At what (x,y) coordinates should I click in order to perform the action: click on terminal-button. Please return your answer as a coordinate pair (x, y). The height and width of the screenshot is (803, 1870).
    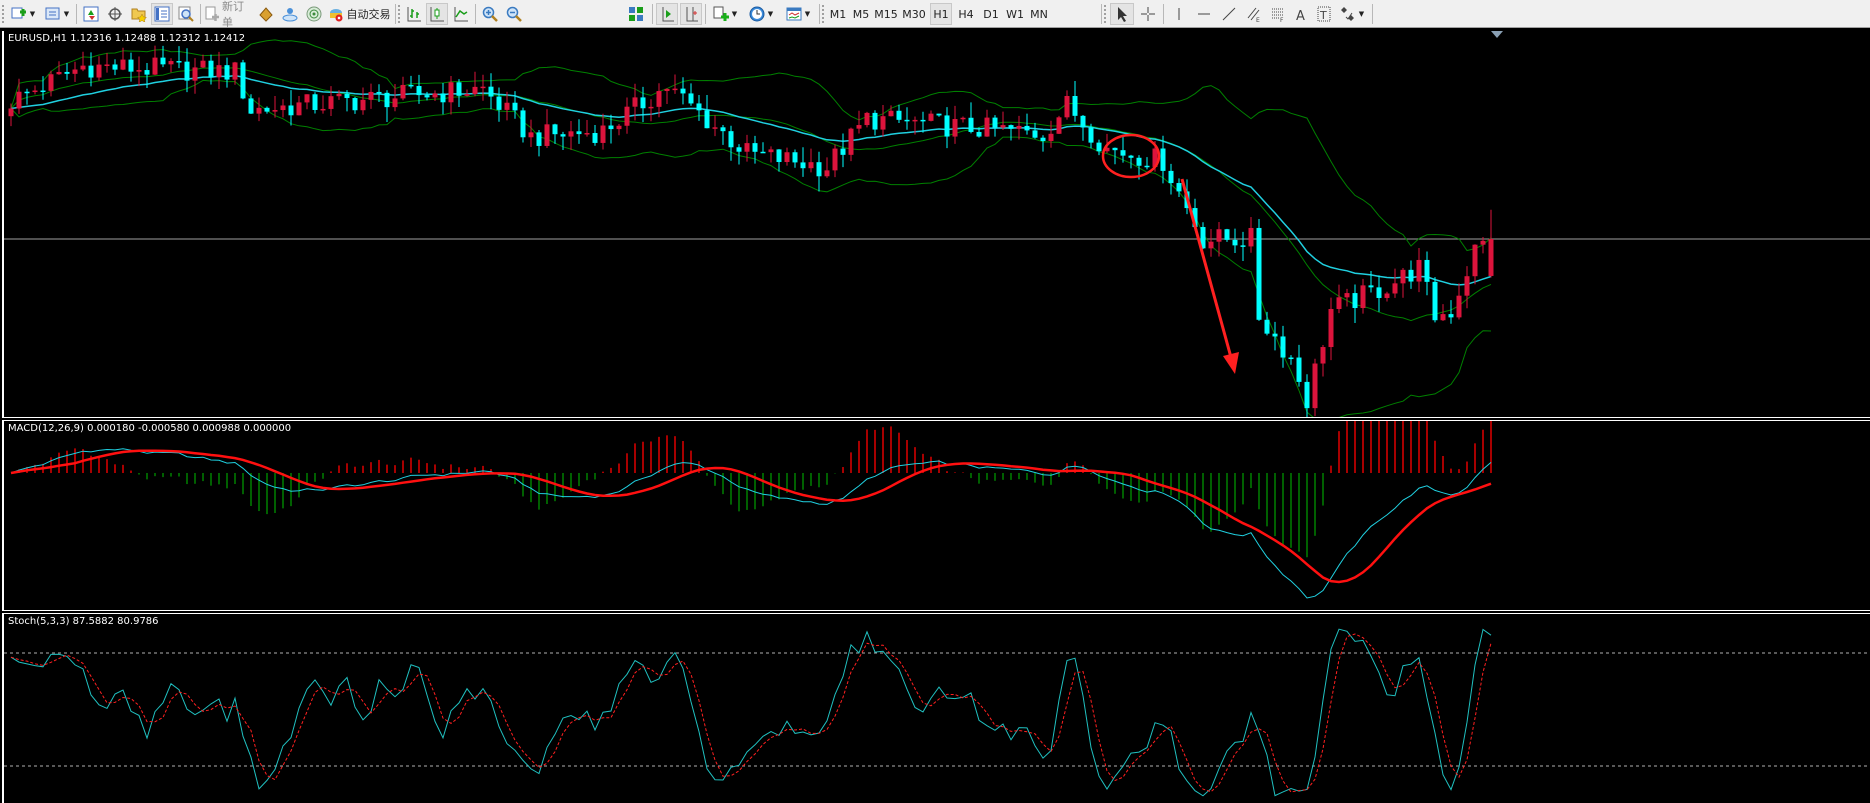
    Looking at the image, I should click on (162, 14).